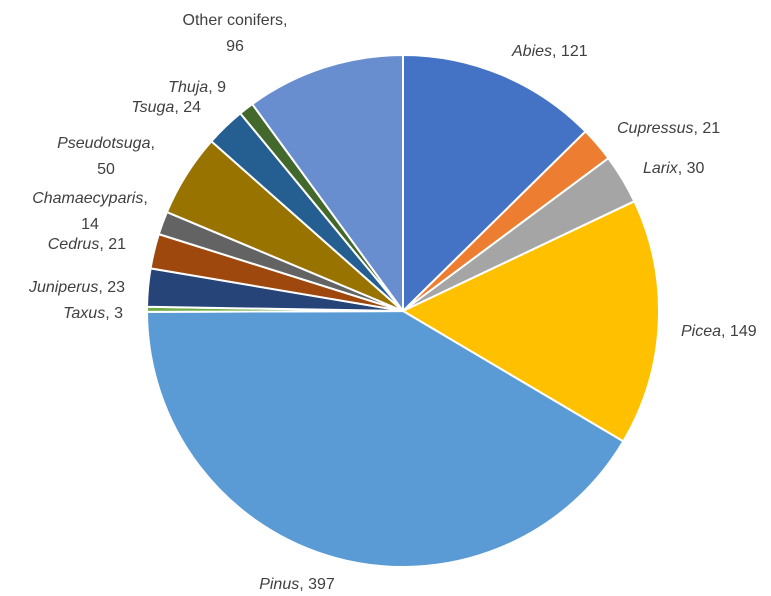  Describe the element at coordinates (111, 287) in the screenshot. I see `pie-label-value: , 23` at that location.